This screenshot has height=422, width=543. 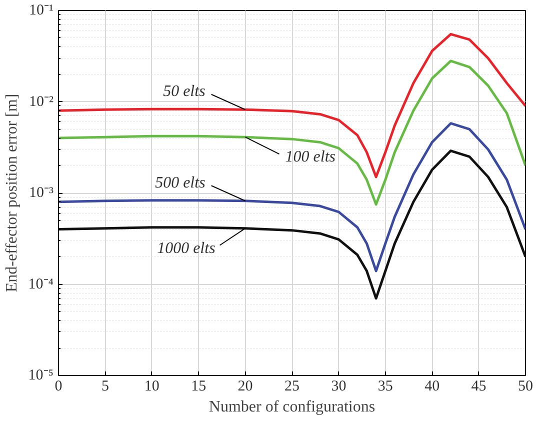 I want to click on series-label: 1000 elts, so click(x=186, y=248).